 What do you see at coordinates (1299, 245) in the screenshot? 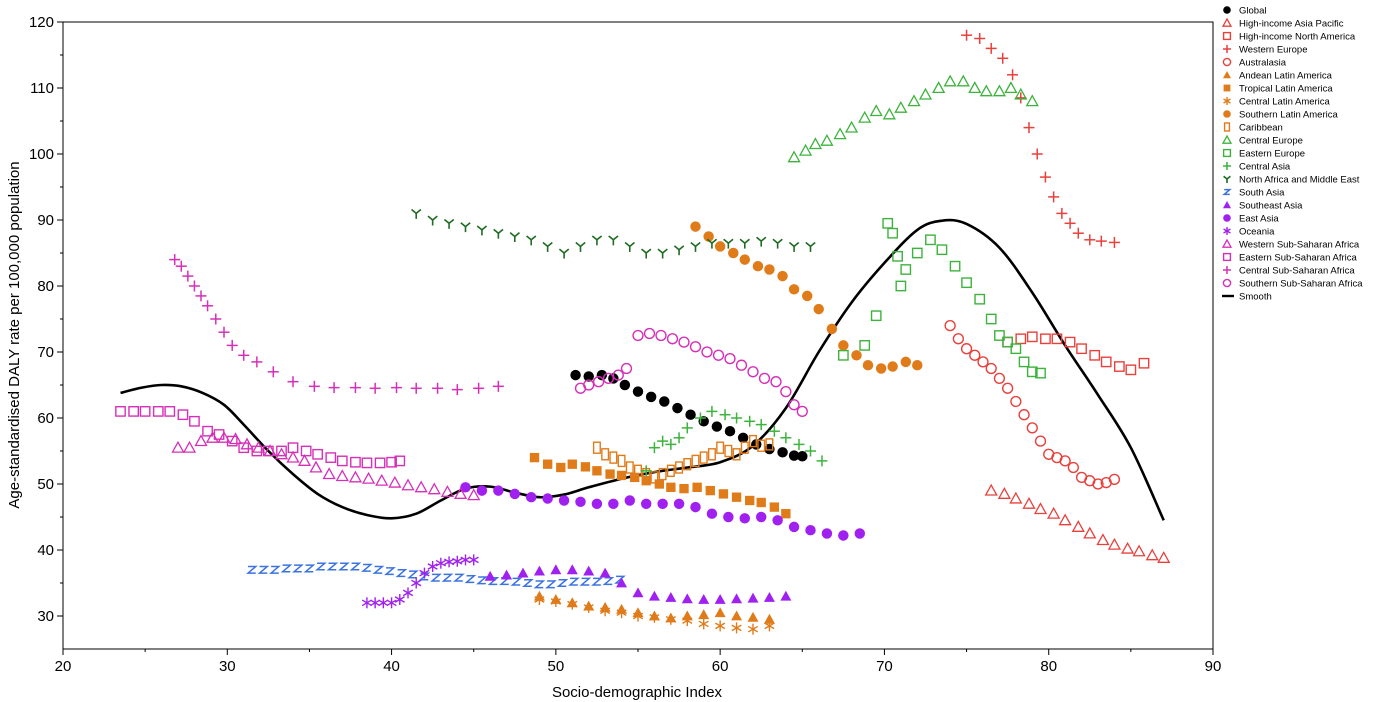
I see `legend-label: Western Sub-Saharan Africa` at bounding box center [1299, 245].